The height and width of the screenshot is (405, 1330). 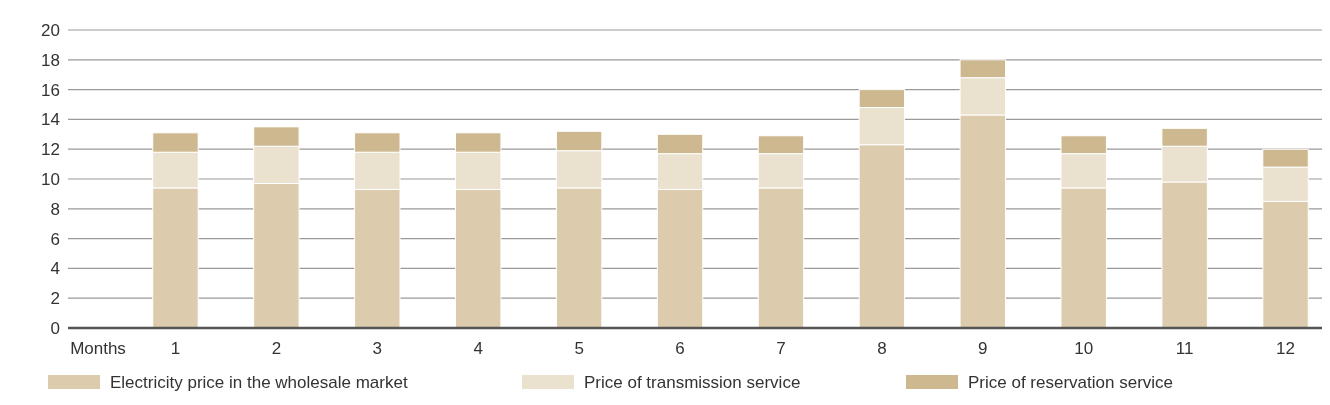 What do you see at coordinates (1084, 348) in the screenshot?
I see `x-tick-label: 10` at bounding box center [1084, 348].